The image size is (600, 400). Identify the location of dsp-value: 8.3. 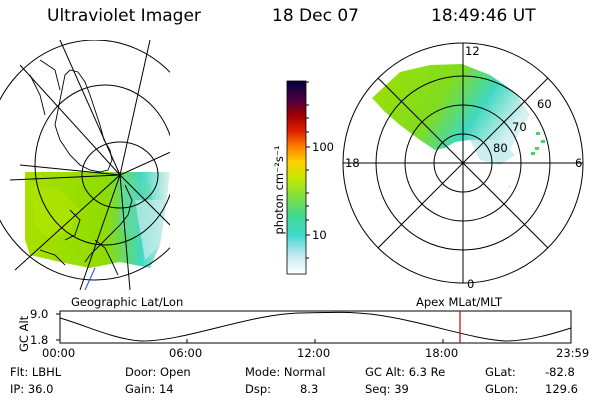
(309, 389).